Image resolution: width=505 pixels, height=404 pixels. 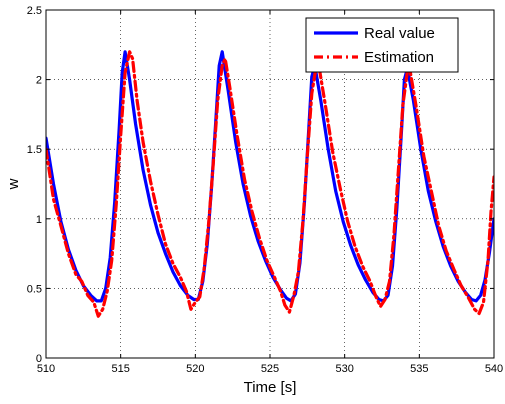 I want to click on y-tick-label: 0.5, so click(x=34, y=289).